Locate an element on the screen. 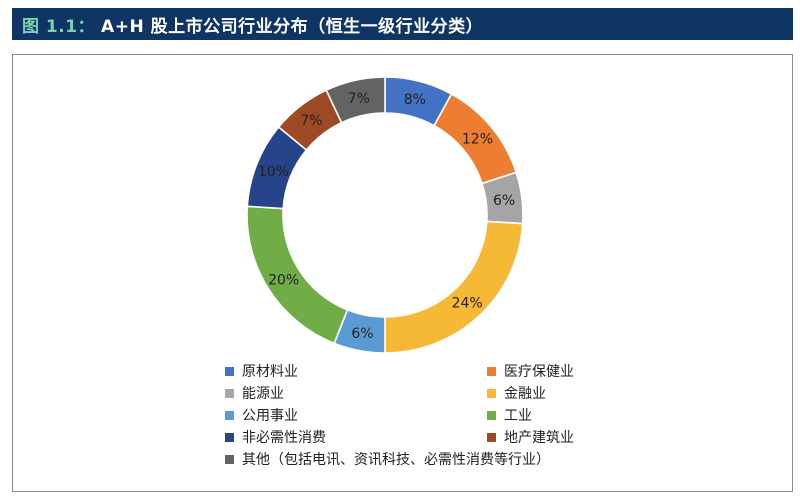  legend-item: 地产建筑业 is located at coordinates (530, 437).